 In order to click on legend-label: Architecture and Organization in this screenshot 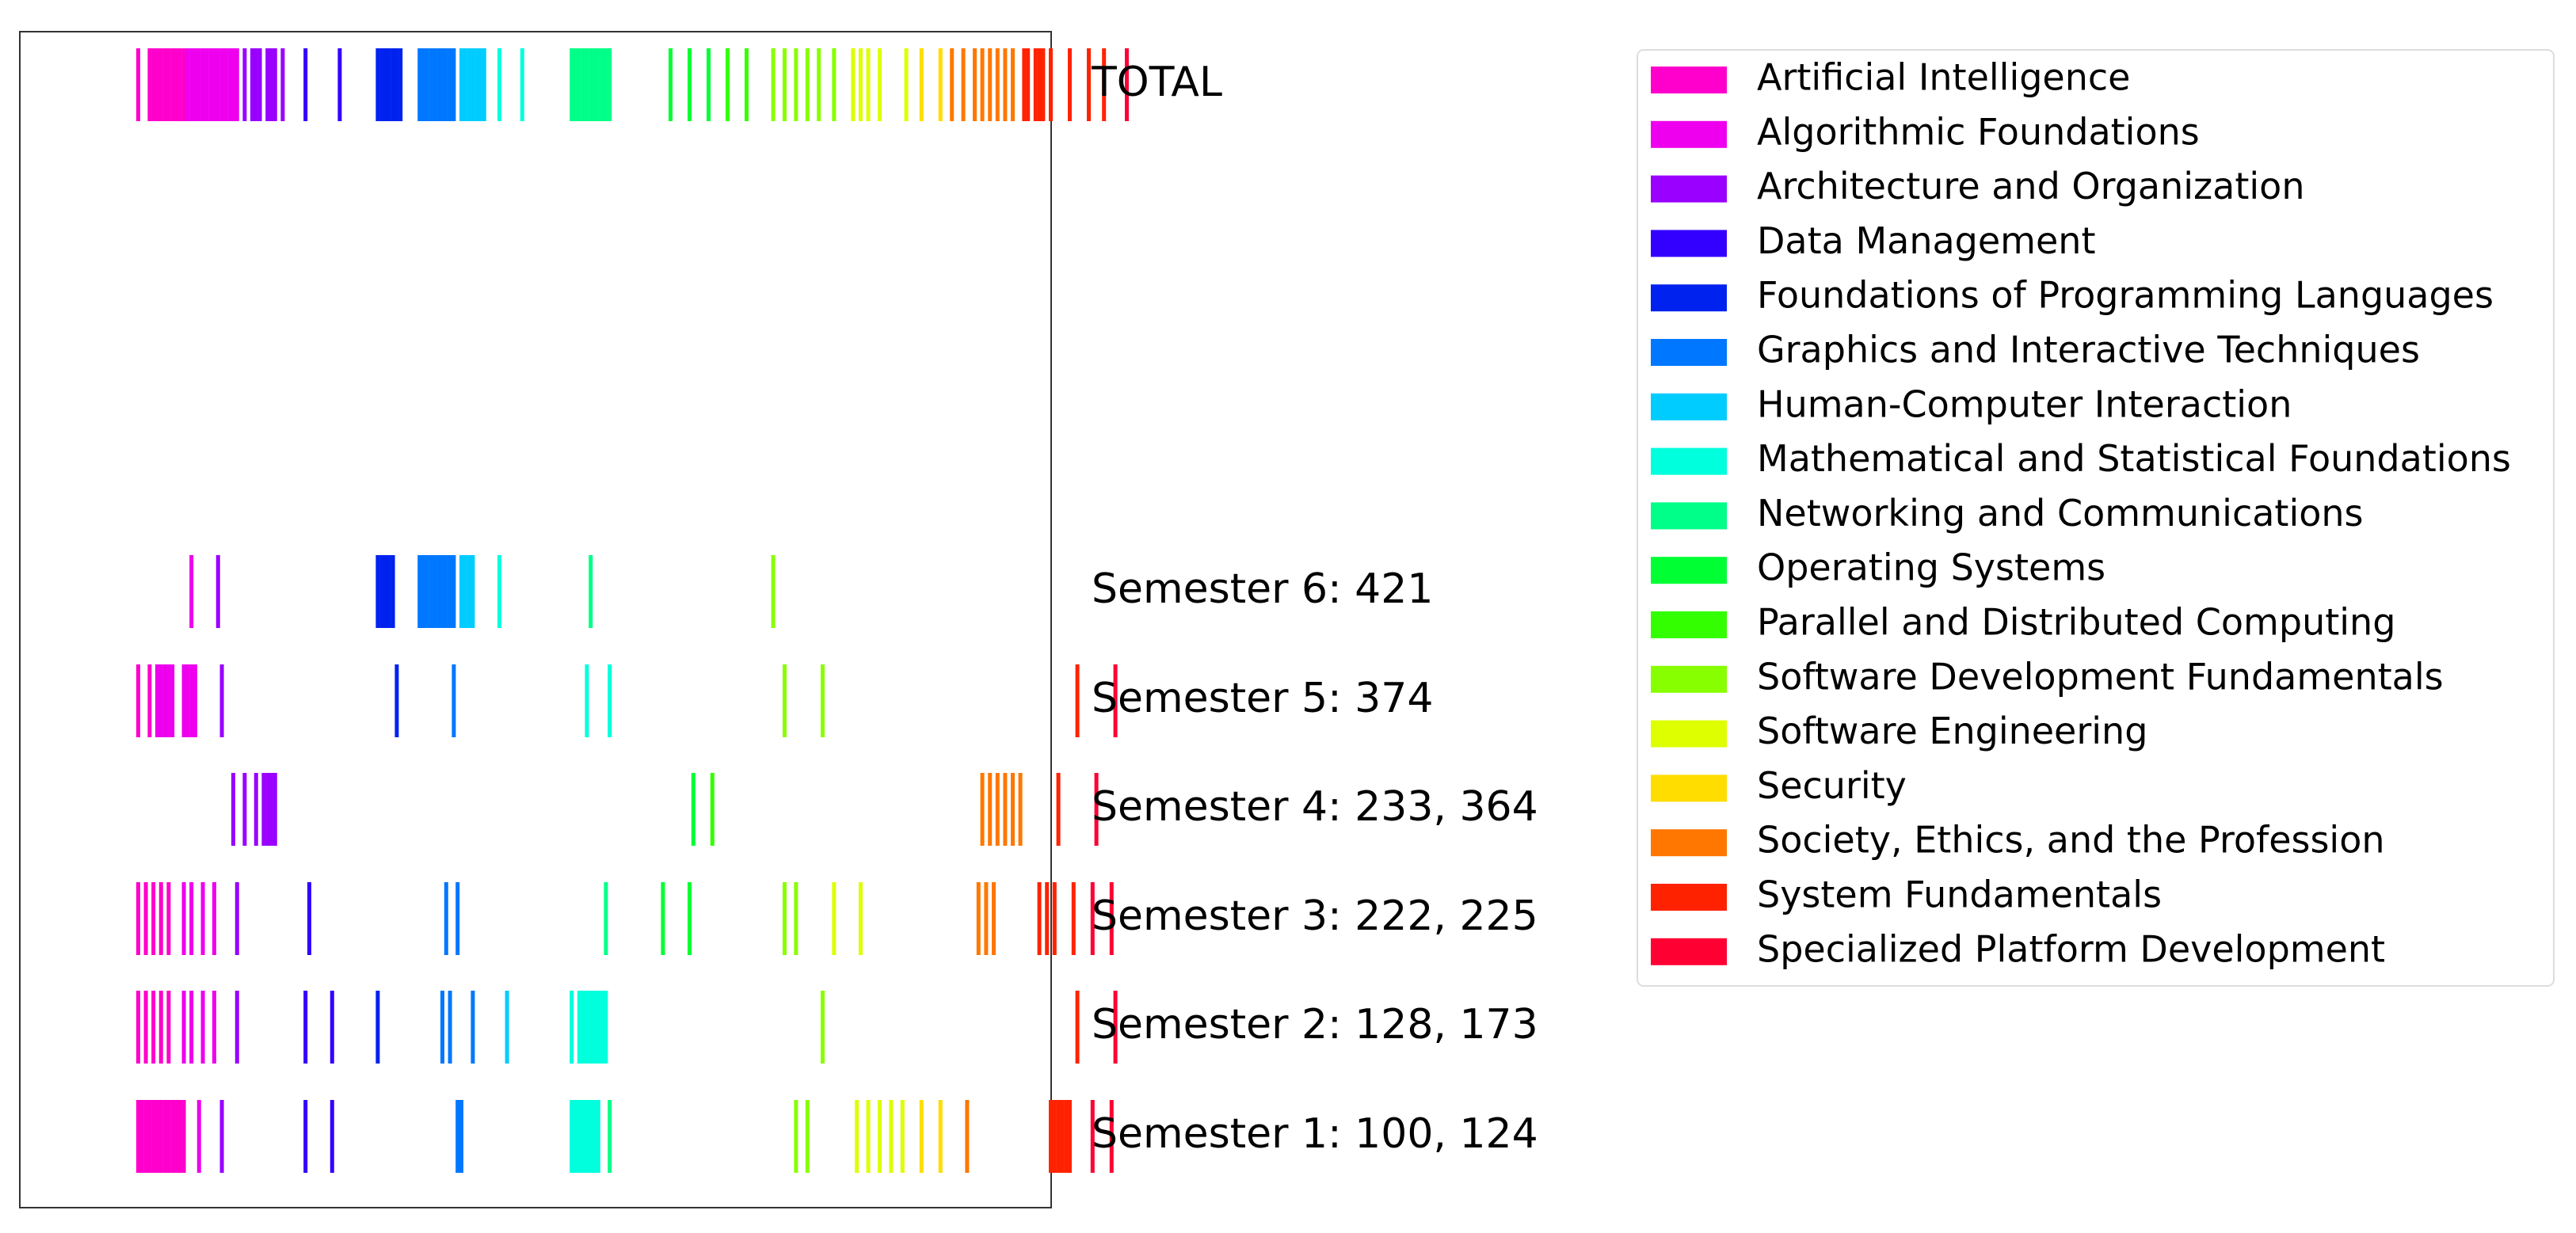, I will do `click(2030, 186)`.